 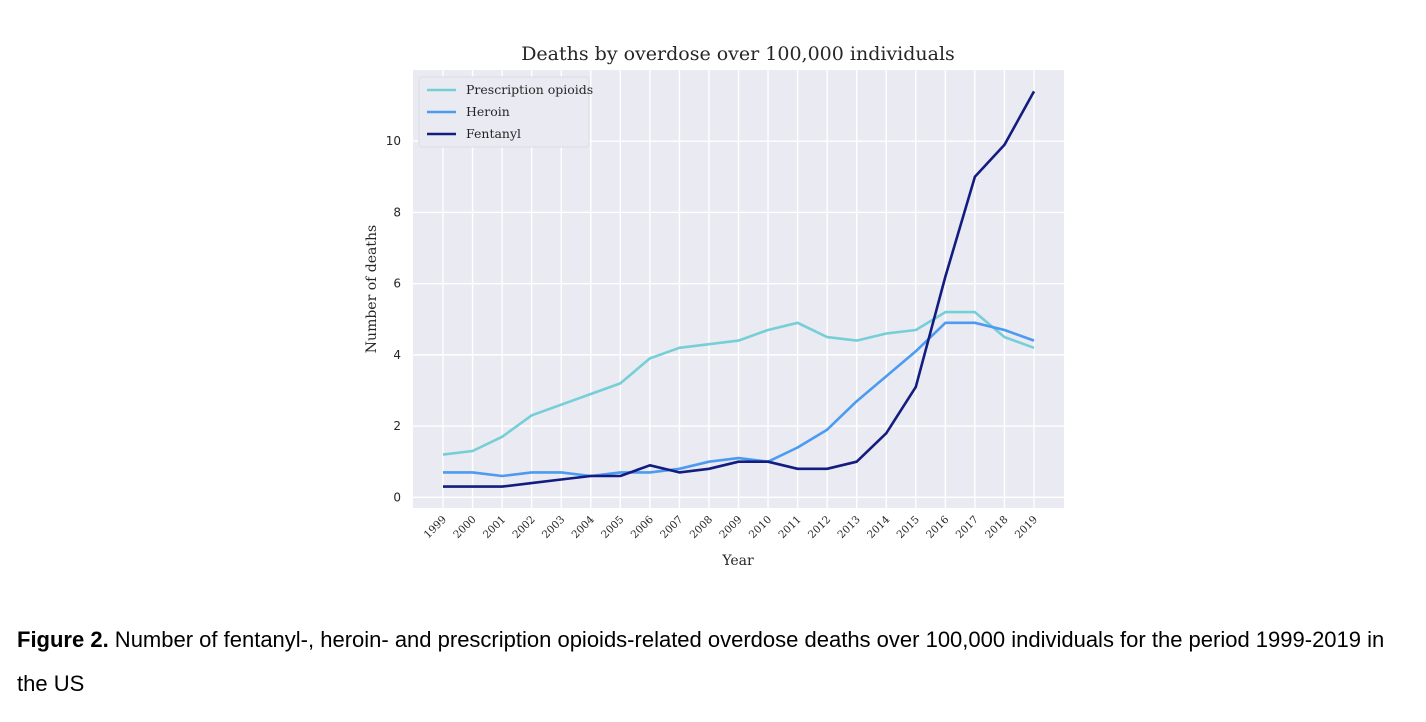 What do you see at coordinates (553, 527) in the screenshot?
I see `x-tick-label: 2003` at bounding box center [553, 527].